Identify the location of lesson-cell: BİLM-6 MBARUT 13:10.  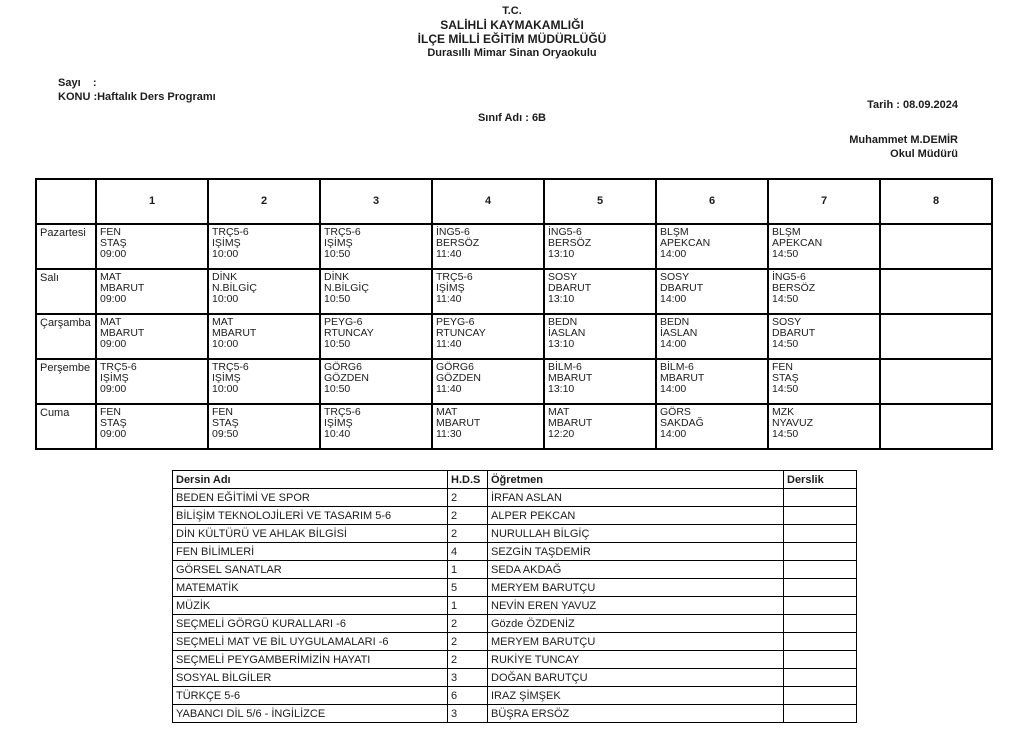
(600, 381).